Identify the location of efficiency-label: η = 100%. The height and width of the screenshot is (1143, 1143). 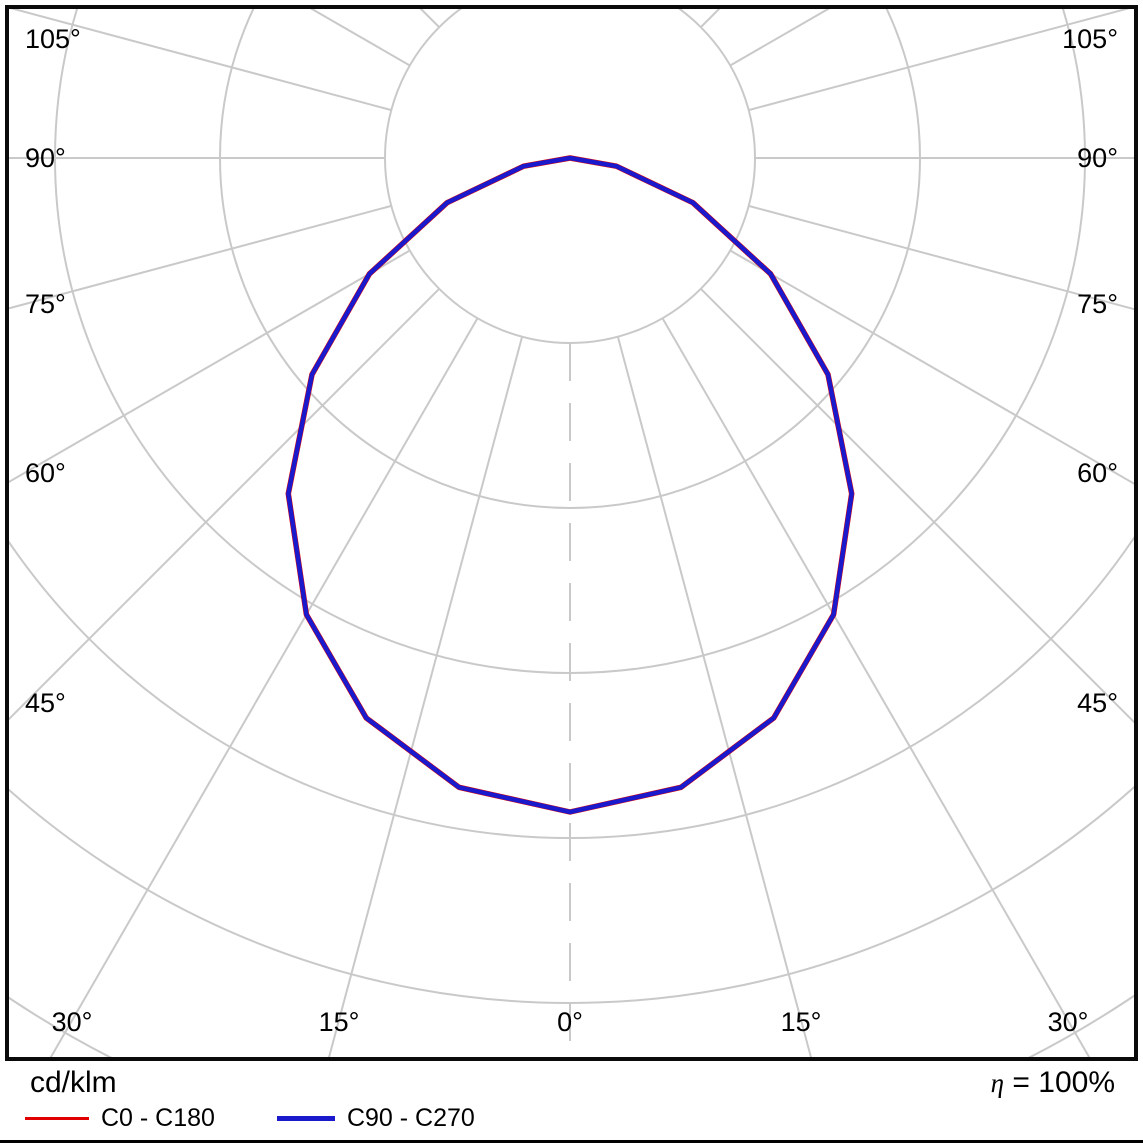
(1053, 1083).